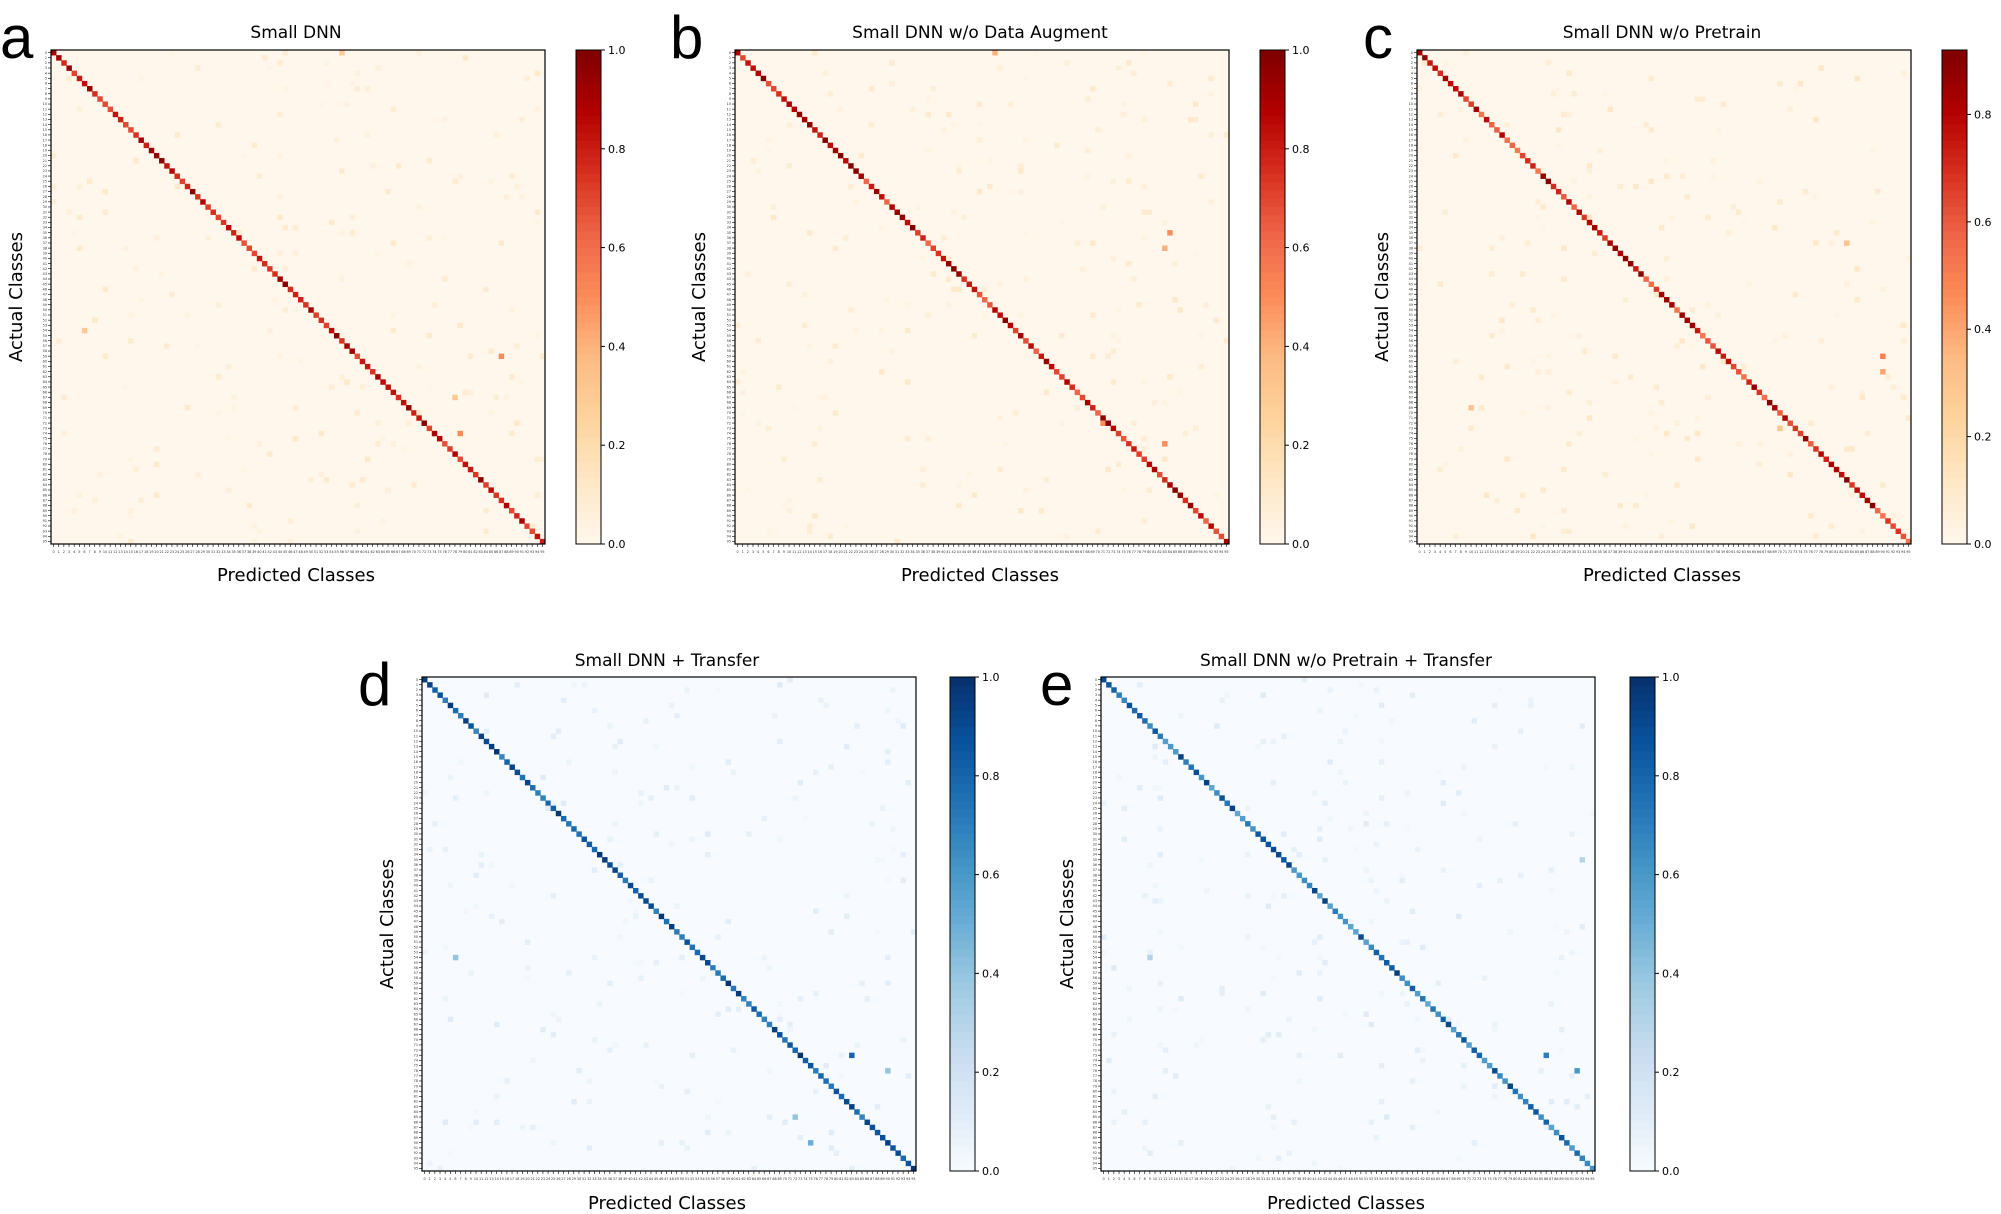  I want to click on y-tick-label: 51, so click(1411, 315).